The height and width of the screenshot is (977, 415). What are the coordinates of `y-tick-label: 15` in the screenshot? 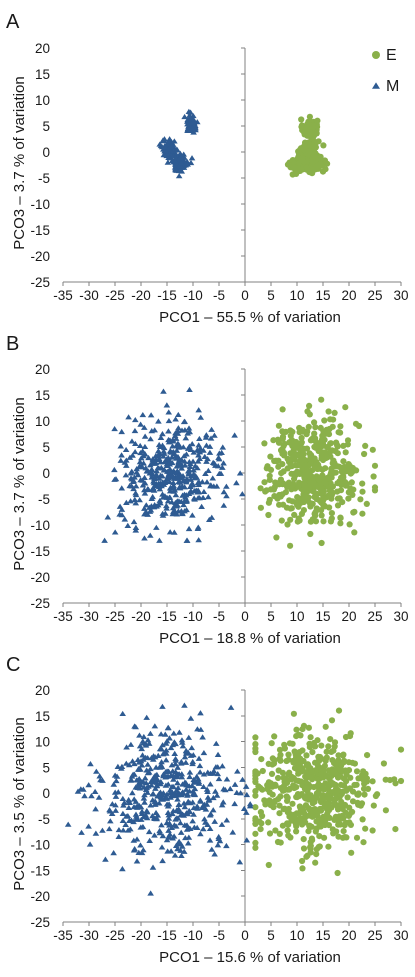 It's located at (42, 74).